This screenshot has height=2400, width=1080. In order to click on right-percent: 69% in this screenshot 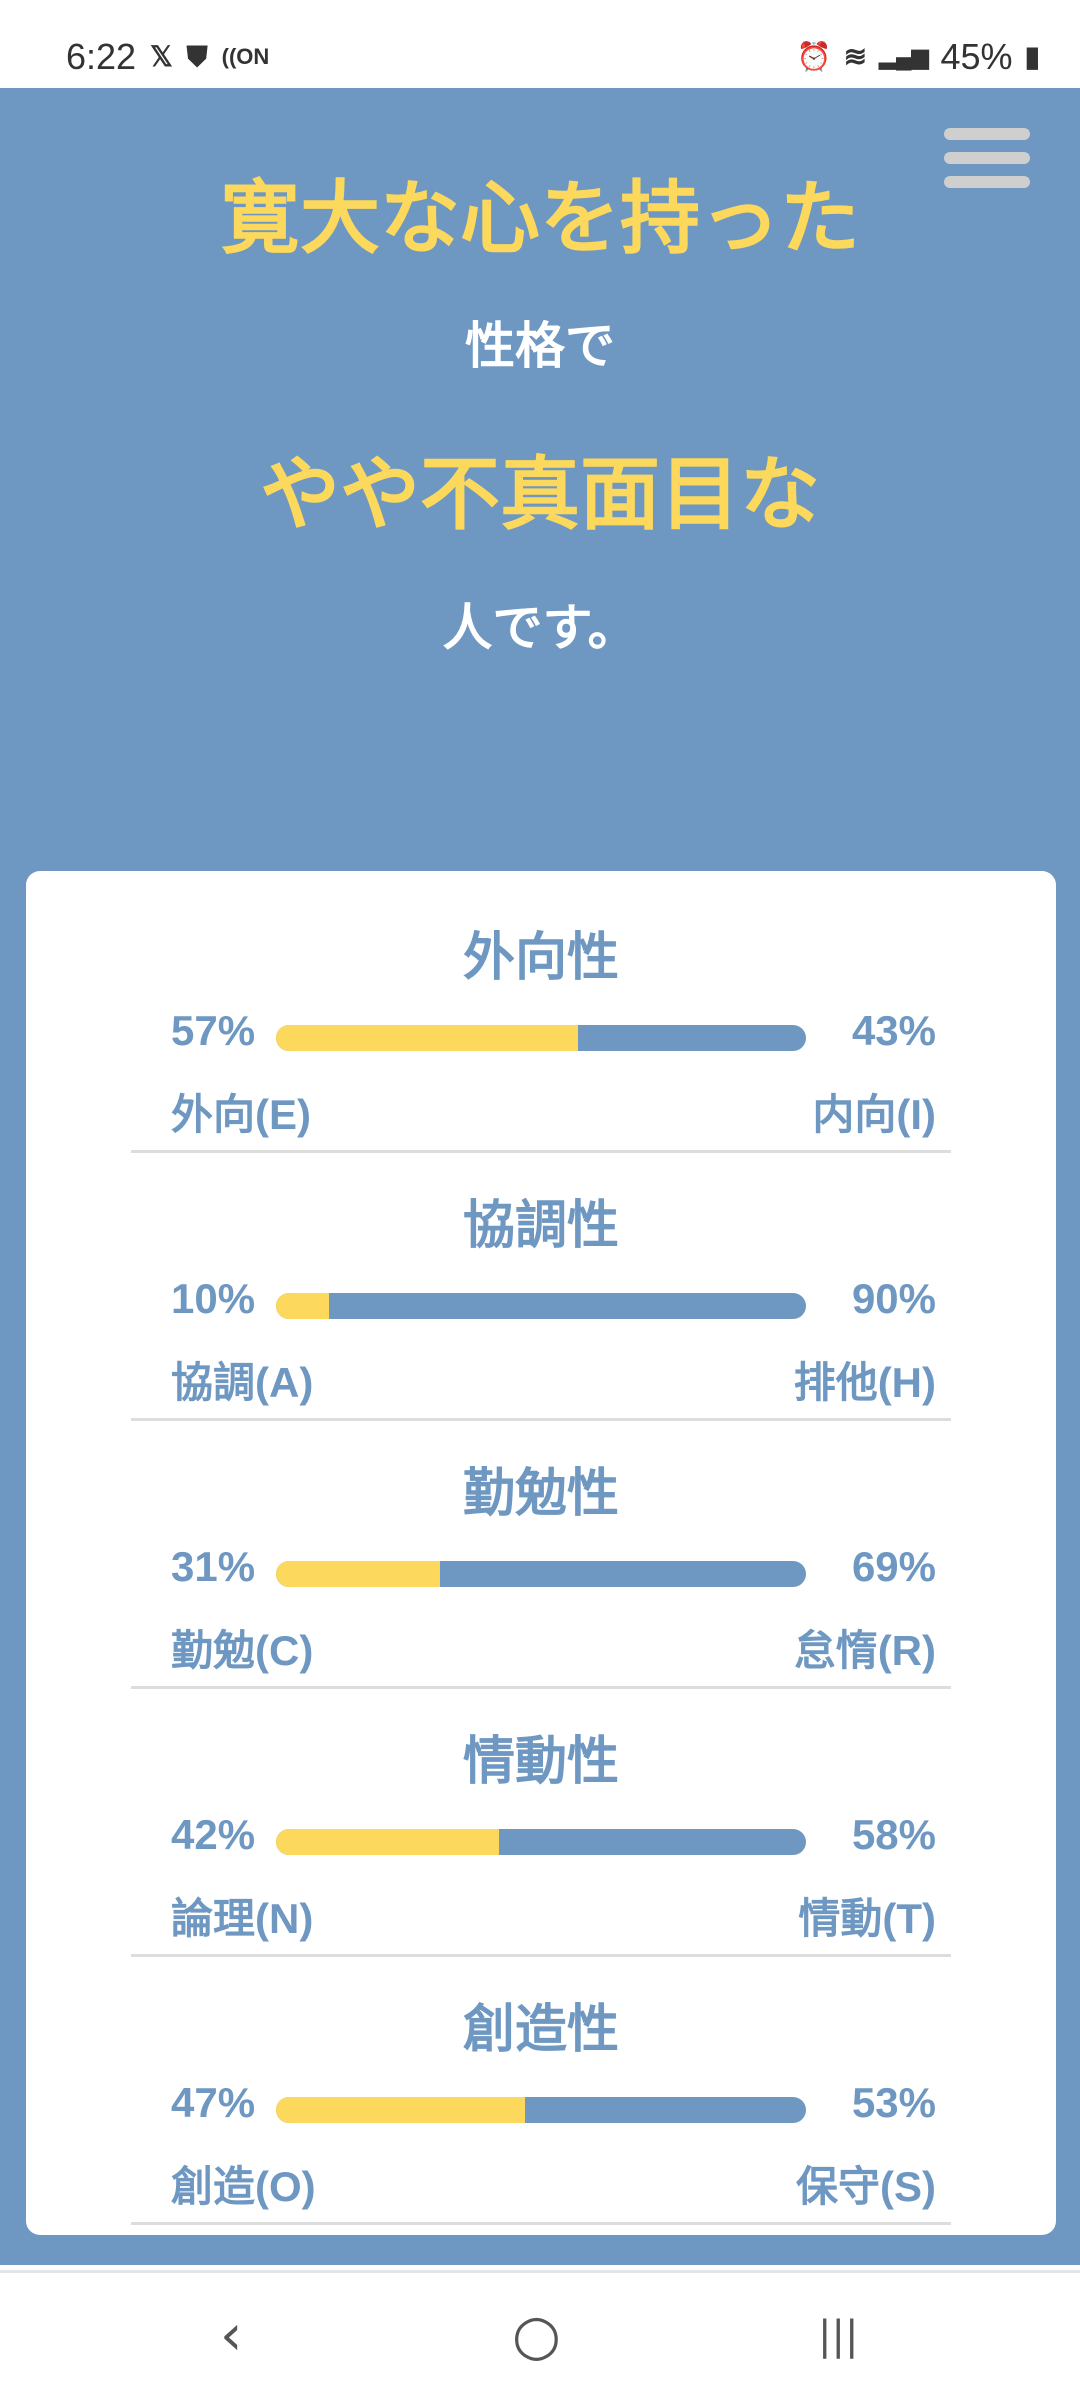, I will do `click(893, 1566)`.